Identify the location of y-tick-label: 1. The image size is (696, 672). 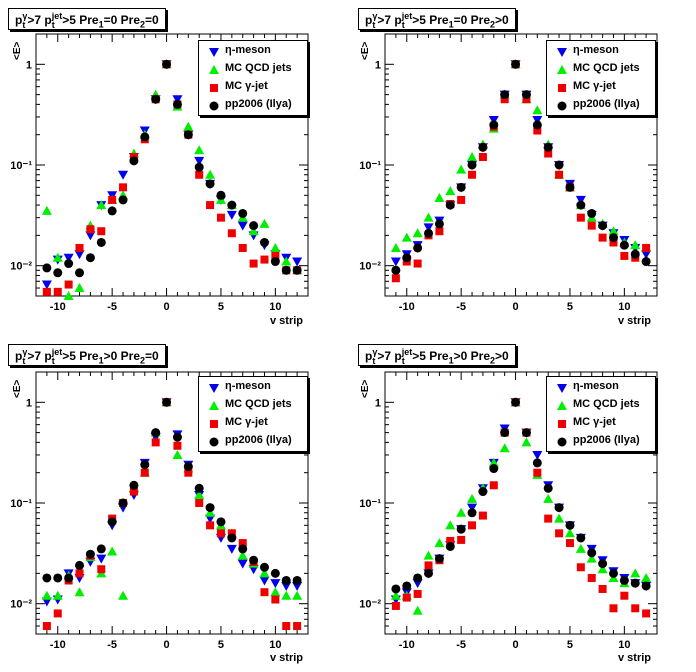
(378, 65).